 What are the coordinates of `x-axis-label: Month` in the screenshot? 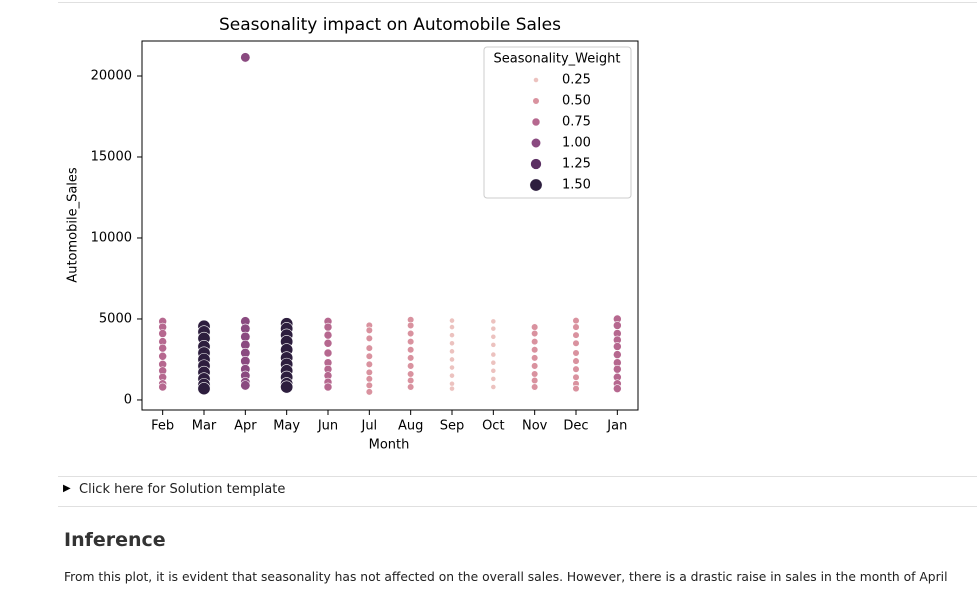 It's located at (389, 445).